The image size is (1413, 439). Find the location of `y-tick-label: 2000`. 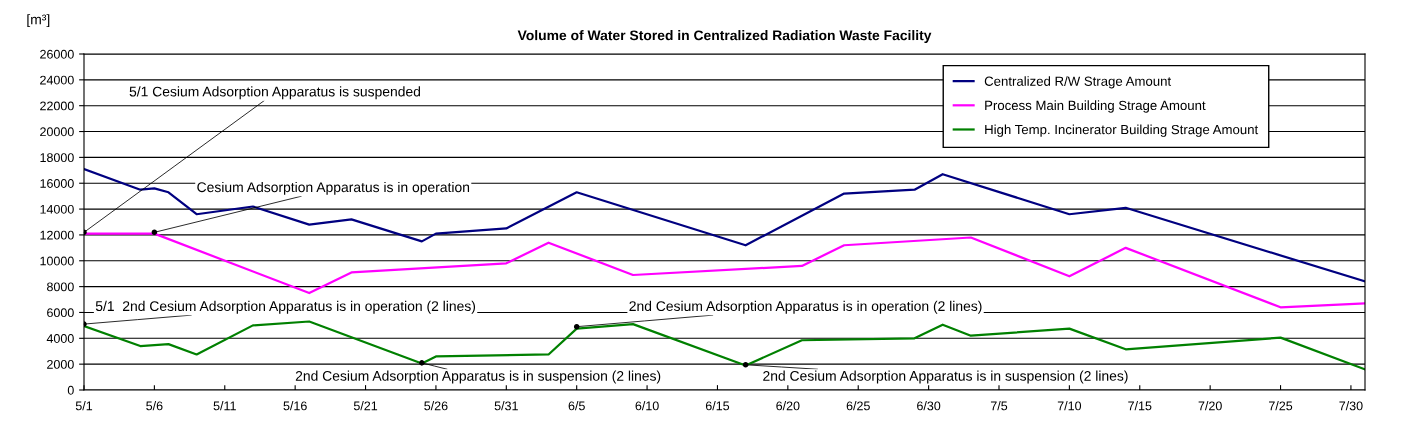

y-tick-label: 2000 is located at coordinates (60, 364).